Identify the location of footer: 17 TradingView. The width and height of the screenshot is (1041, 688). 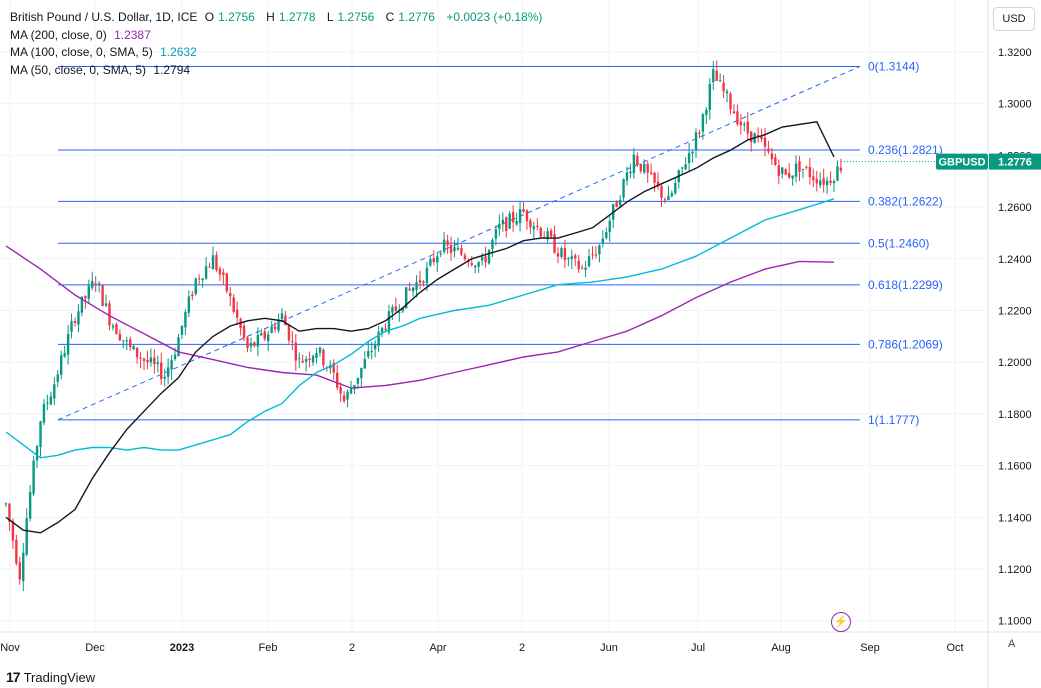
(50, 677).